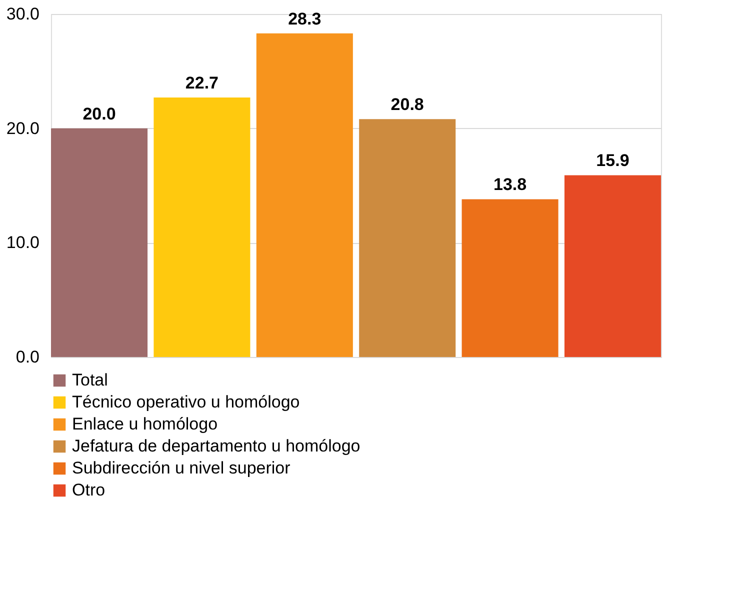  I want to click on y-tick-label: 0.0, so click(28, 357).